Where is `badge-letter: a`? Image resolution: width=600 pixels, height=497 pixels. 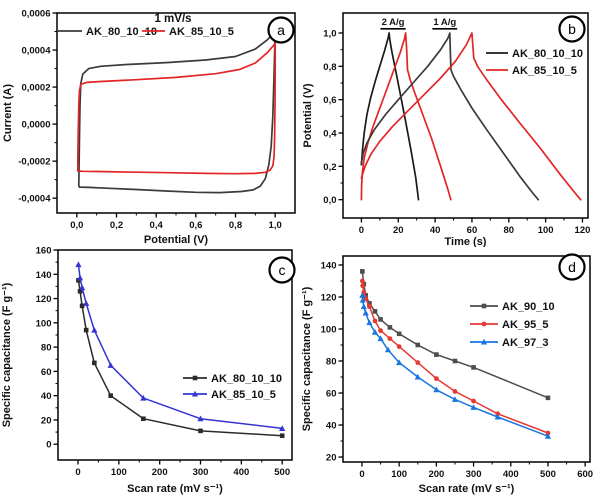 badge-letter: a is located at coordinates (281, 30).